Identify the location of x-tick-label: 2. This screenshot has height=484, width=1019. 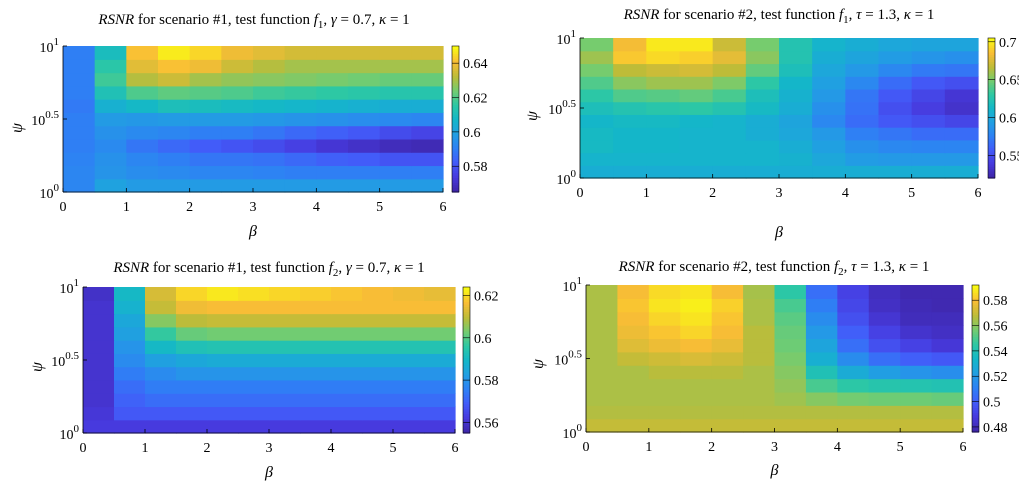
(711, 447).